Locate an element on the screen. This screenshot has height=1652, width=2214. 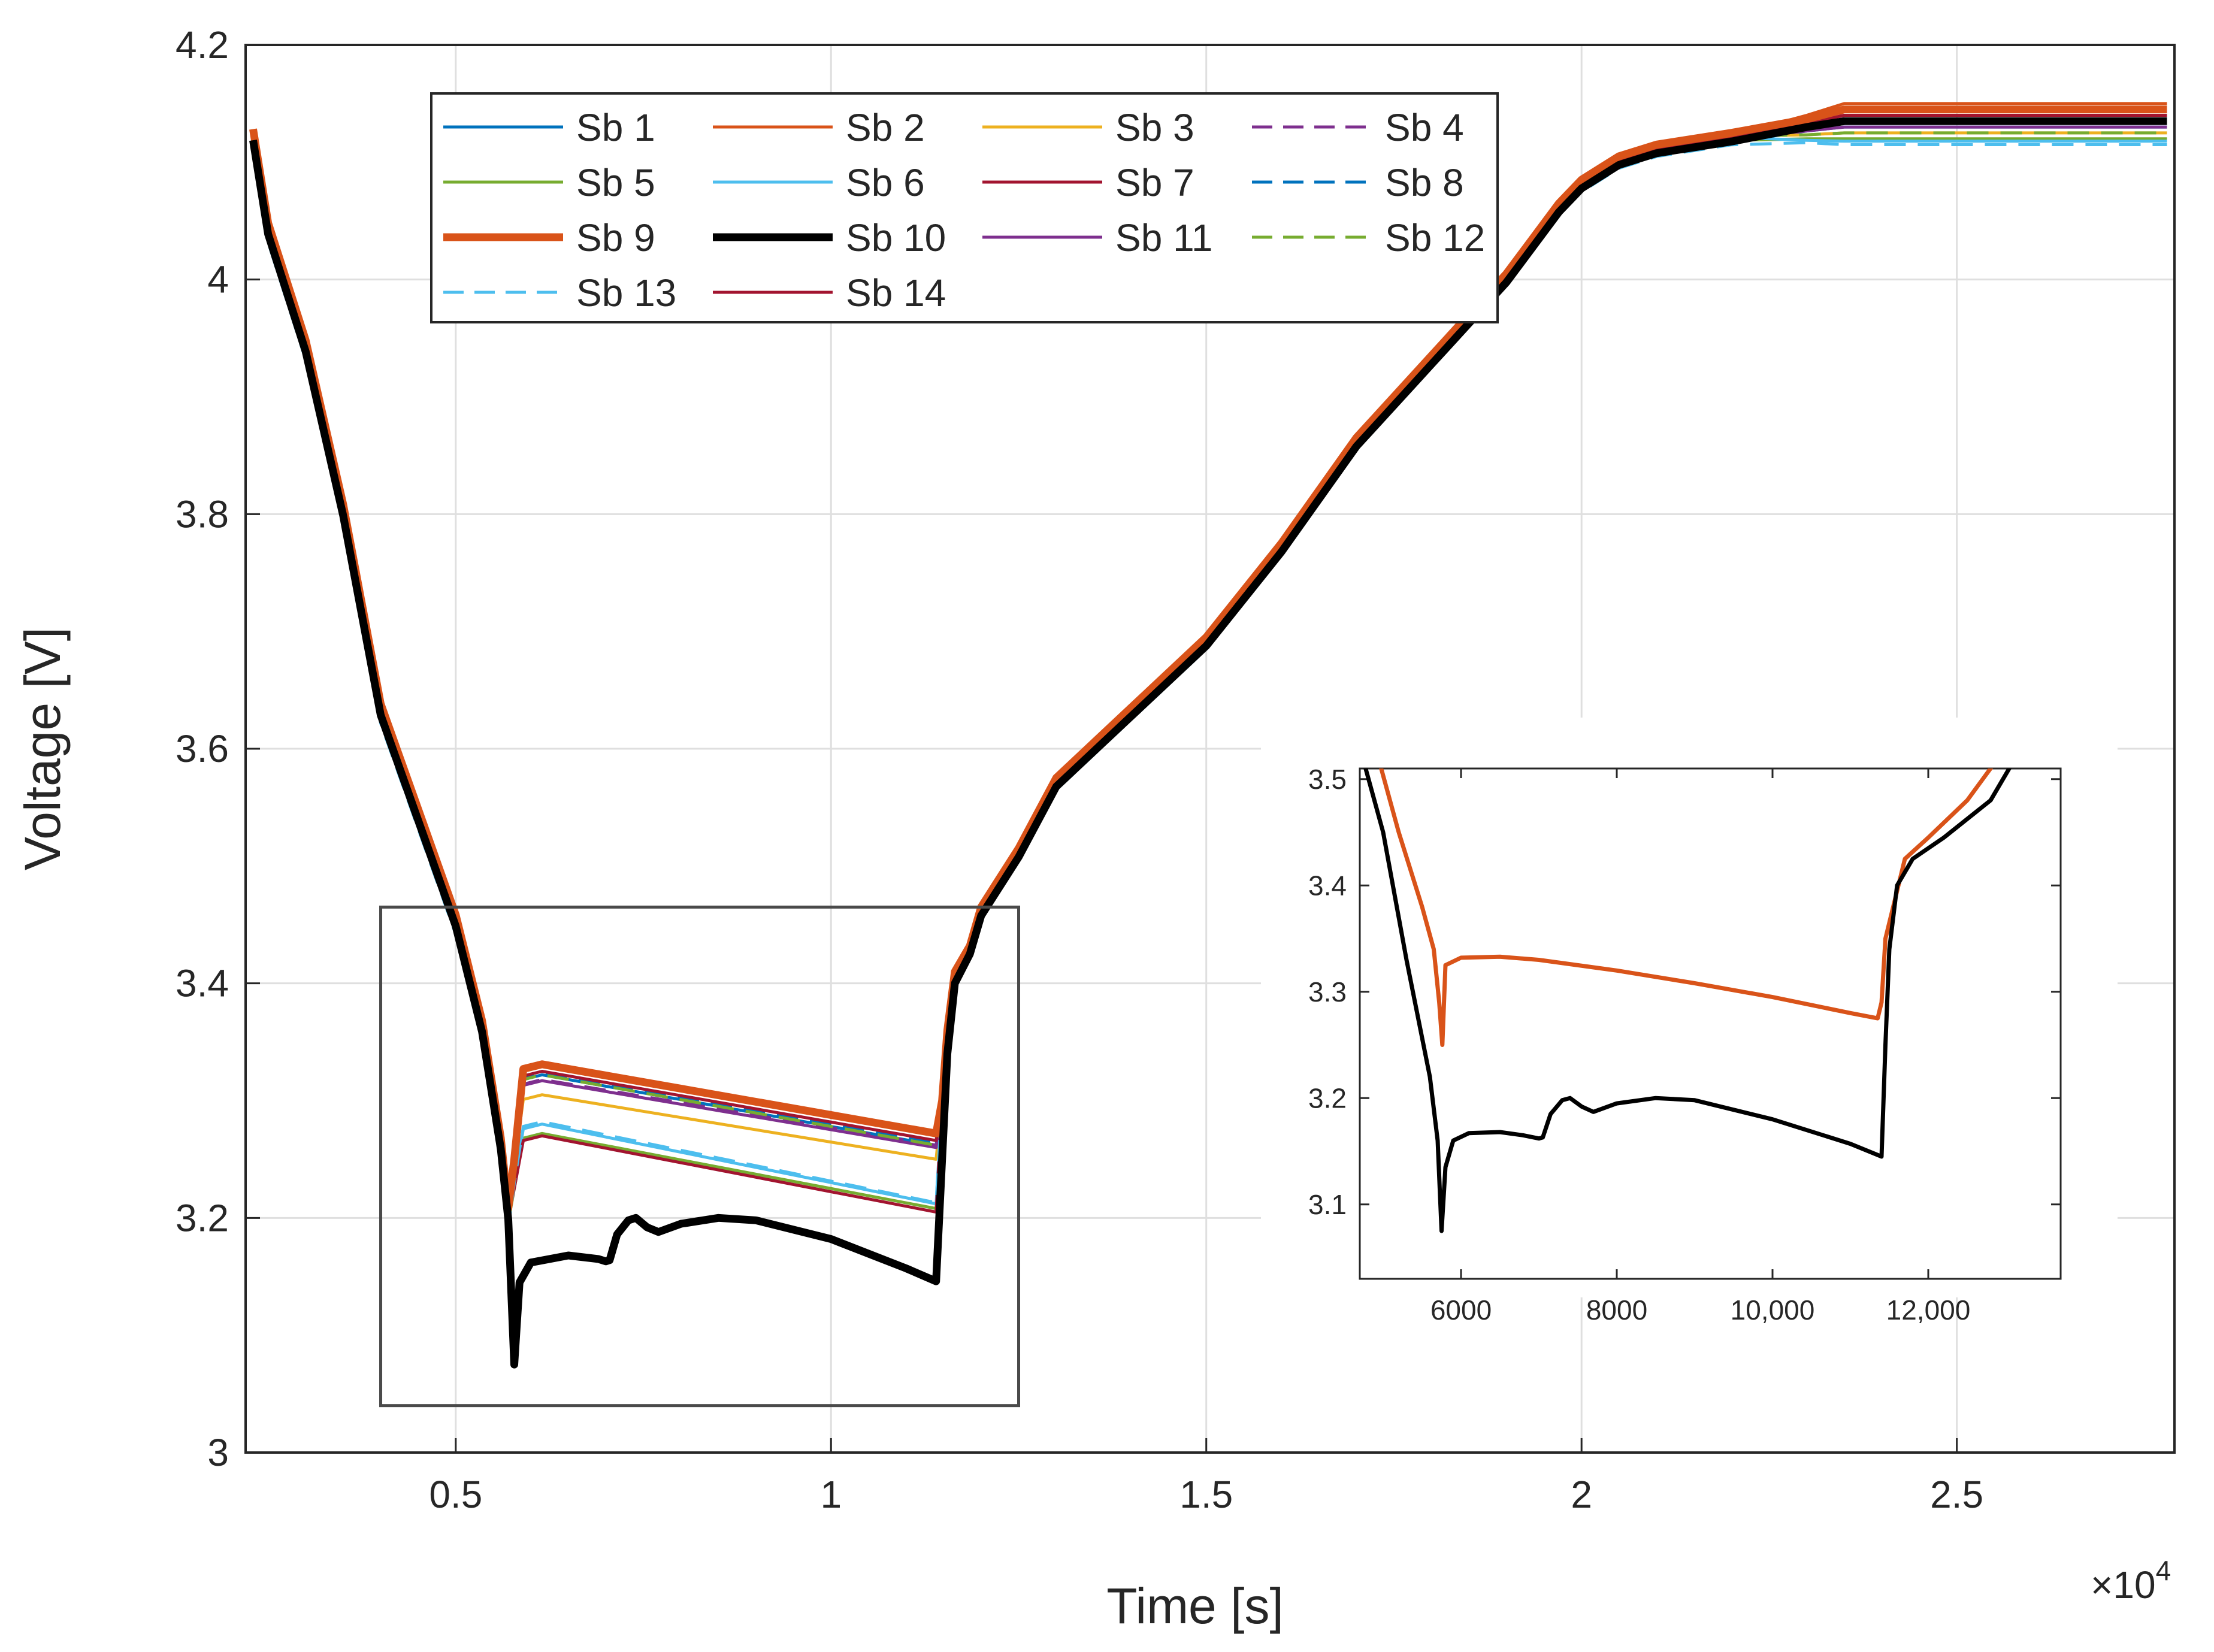
inset-zoom-plot: 6000 8000 10,000 12,000 3.1 3.2 3.3 3.4 3.5 is located at coordinates (1689, 1022).